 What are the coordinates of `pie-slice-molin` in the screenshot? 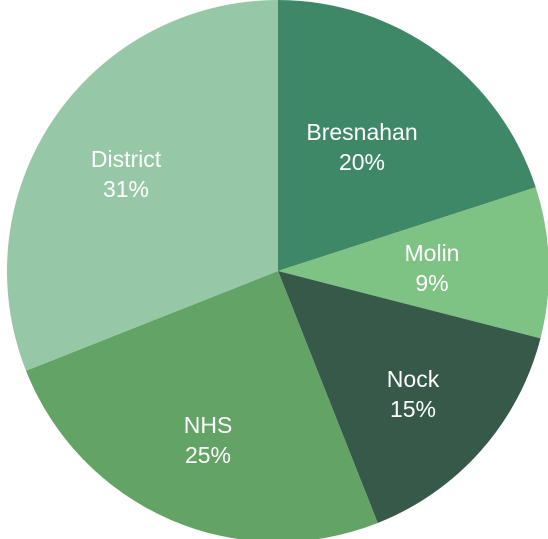 It's located at (413, 263).